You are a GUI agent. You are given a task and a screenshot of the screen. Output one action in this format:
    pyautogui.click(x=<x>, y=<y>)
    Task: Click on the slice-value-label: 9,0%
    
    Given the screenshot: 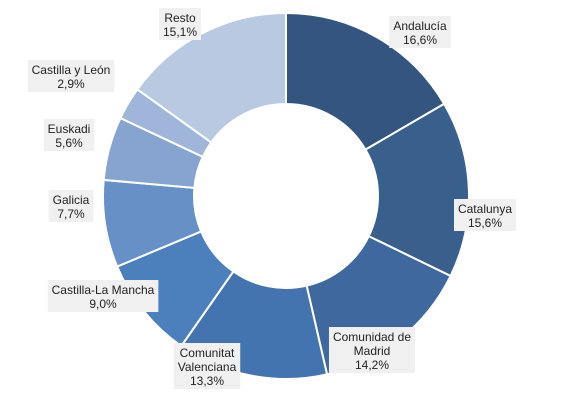 What is the action you would take?
    pyautogui.click(x=103, y=304)
    